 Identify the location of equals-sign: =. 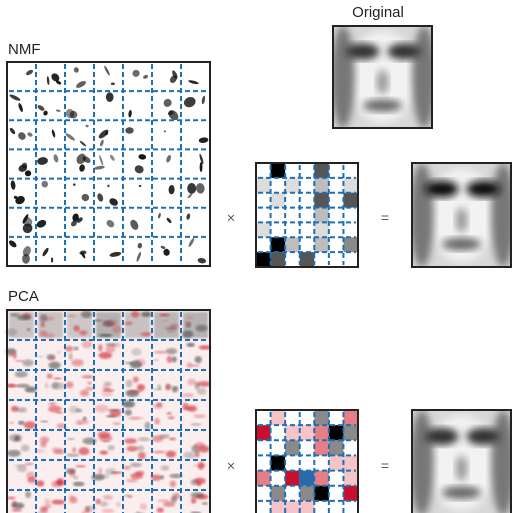
(385, 466).